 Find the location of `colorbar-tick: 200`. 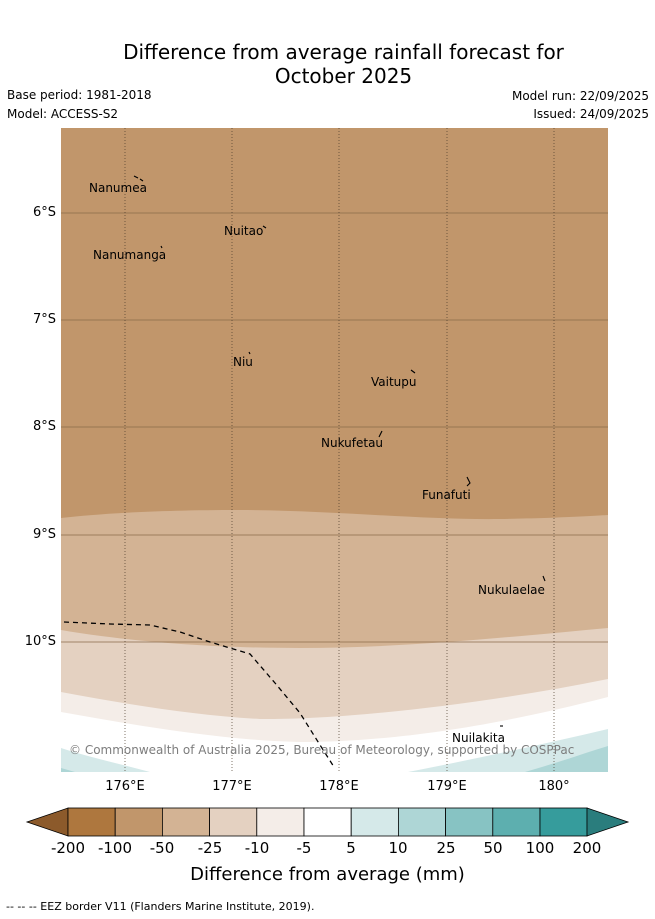

colorbar-tick: 200 is located at coordinates (587, 848).